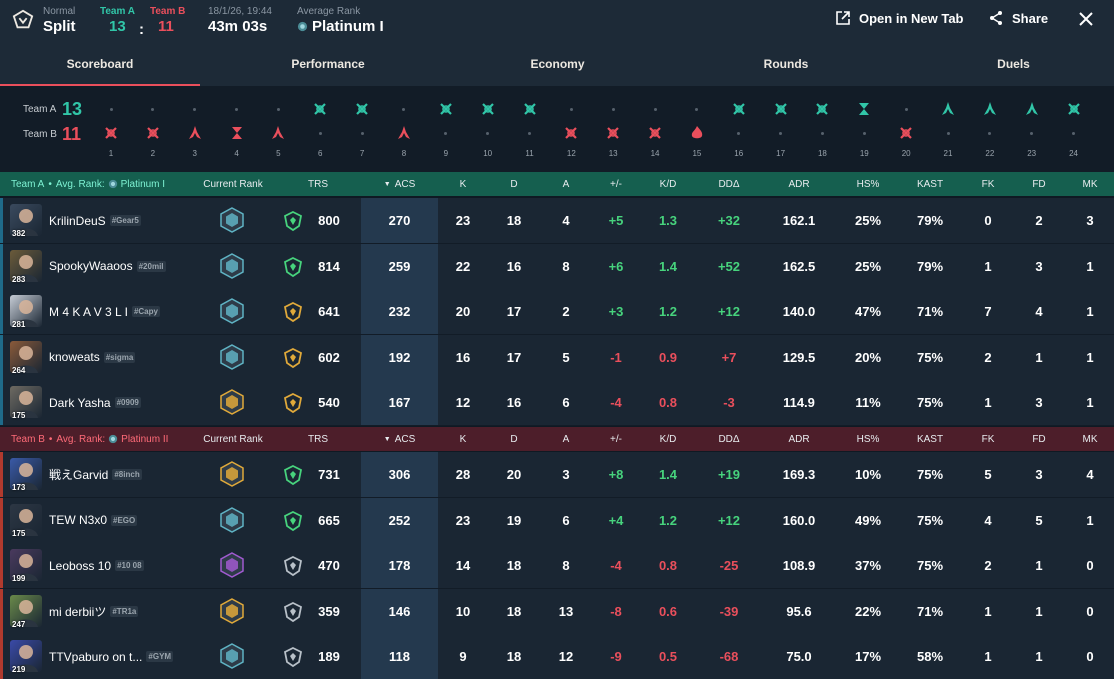 Image resolution: width=1114 pixels, height=679 pixels. I want to click on open-new-tab-button: Open in New Tab, so click(899, 18).